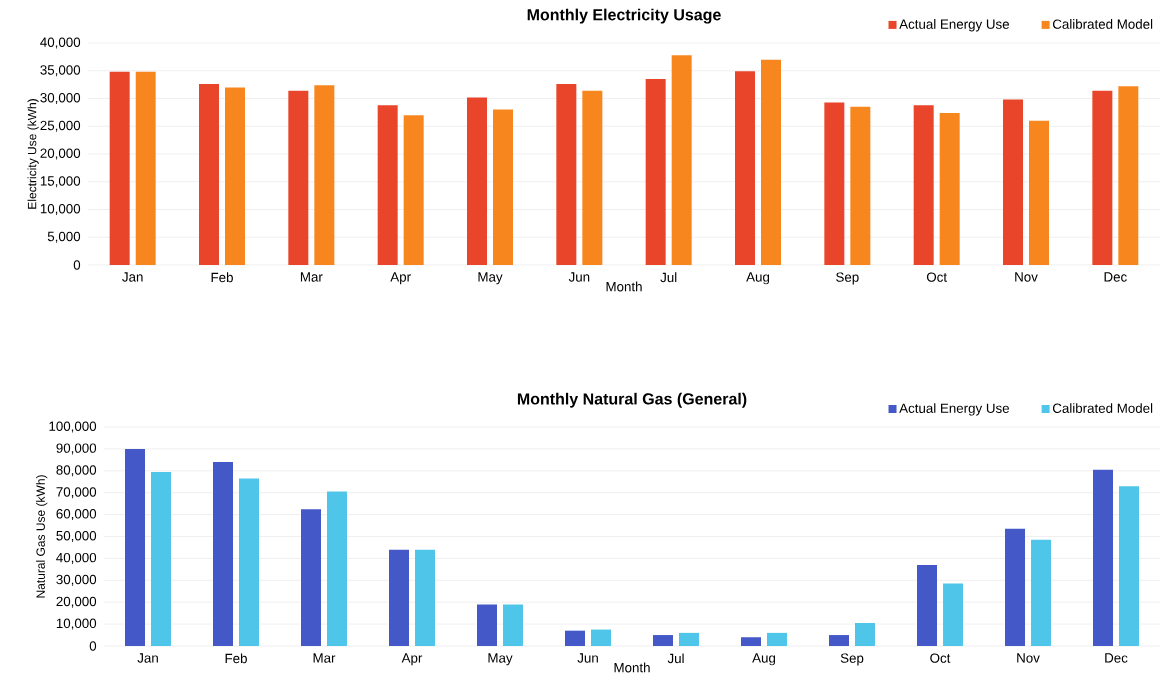 Image resolution: width=1166 pixels, height=696 pixels. What do you see at coordinates (76, 515) in the screenshot?
I see `y-tick-label: 60,000` at bounding box center [76, 515].